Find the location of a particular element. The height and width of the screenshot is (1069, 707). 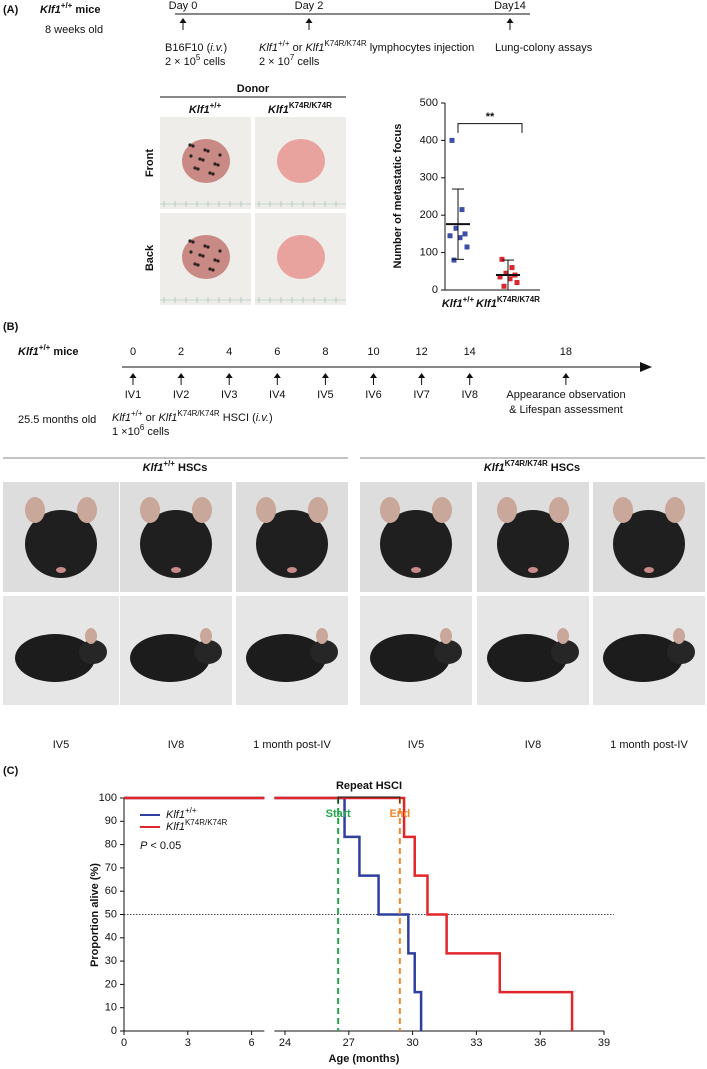

x-tick-label: Klf1K74R/K74R is located at coordinates (508, 302).